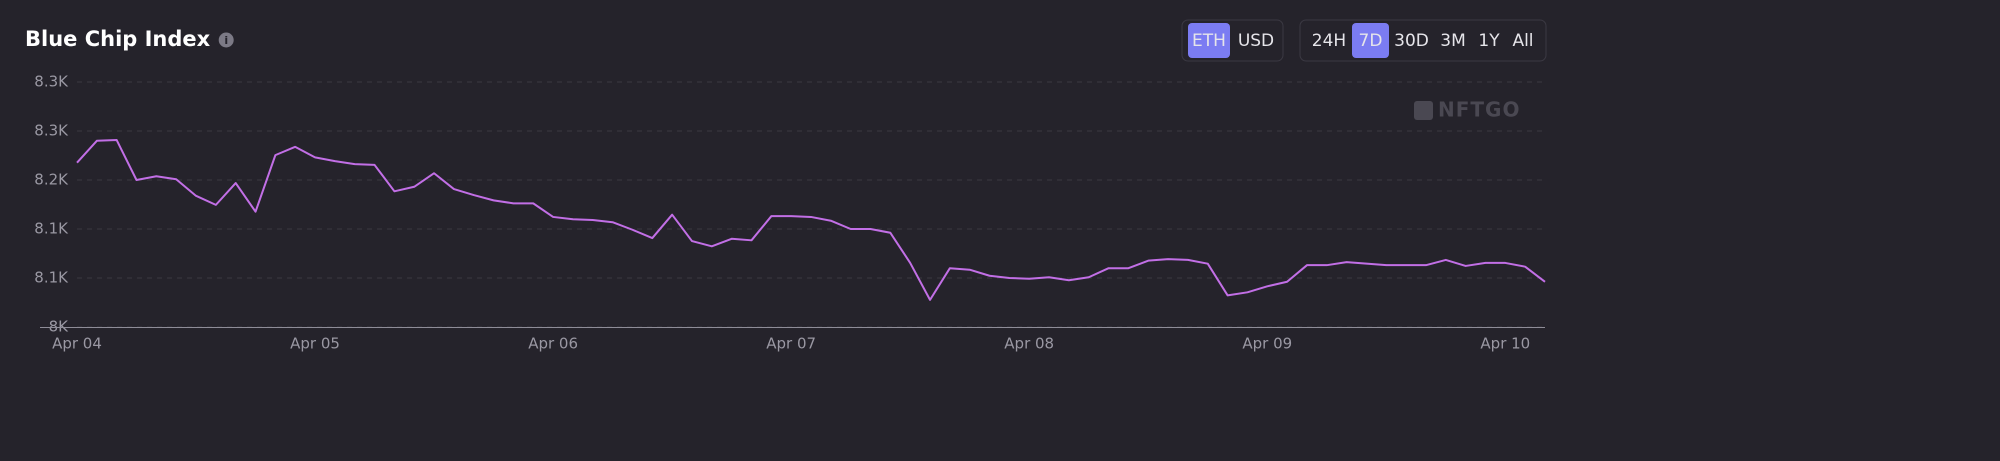  I want to click on watermark-text: NFTGO, so click(1479, 110).